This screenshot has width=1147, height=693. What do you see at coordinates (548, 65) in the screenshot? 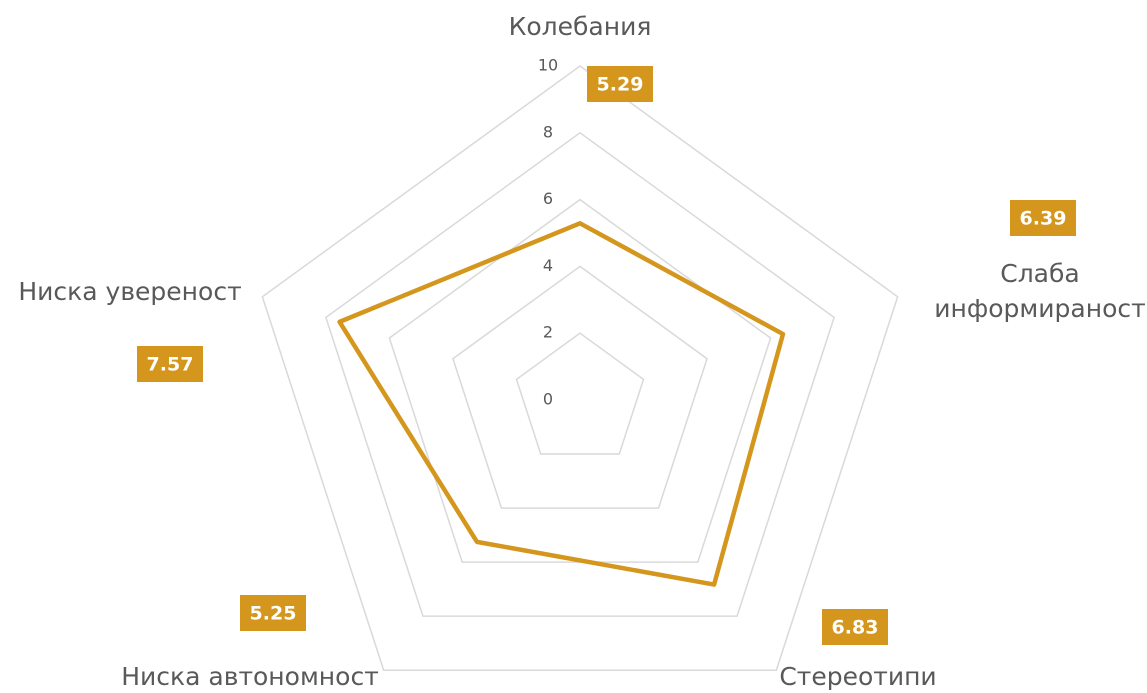
I see `r-tick-label: 10` at bounding box center [548, 65].